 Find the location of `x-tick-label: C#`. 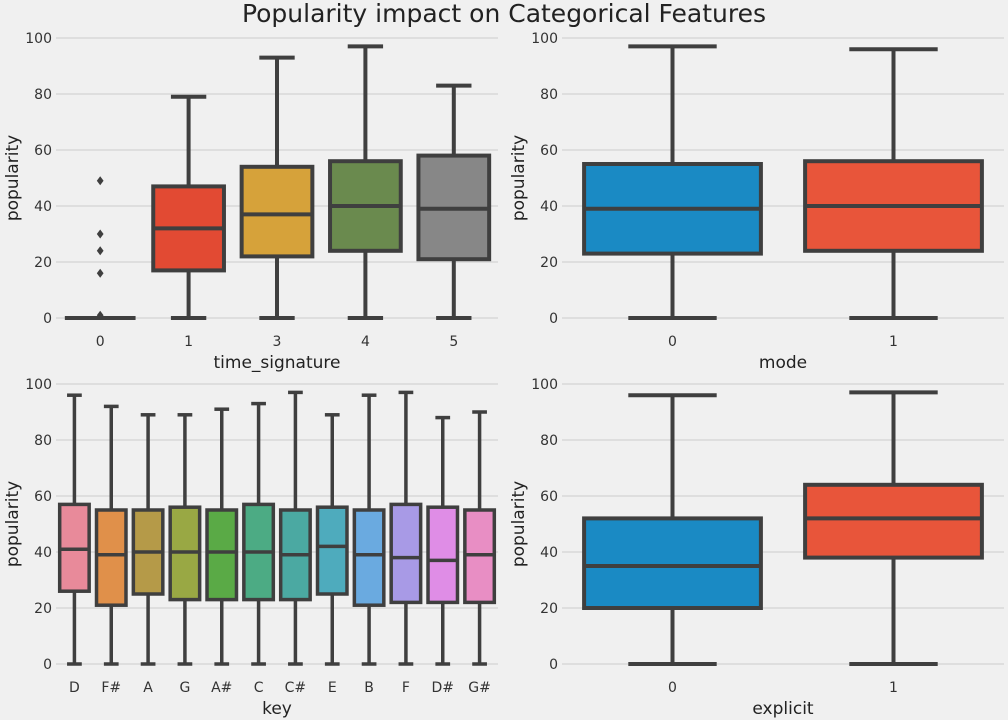

x-tick-label: C# is located at coordinates (296, 688).